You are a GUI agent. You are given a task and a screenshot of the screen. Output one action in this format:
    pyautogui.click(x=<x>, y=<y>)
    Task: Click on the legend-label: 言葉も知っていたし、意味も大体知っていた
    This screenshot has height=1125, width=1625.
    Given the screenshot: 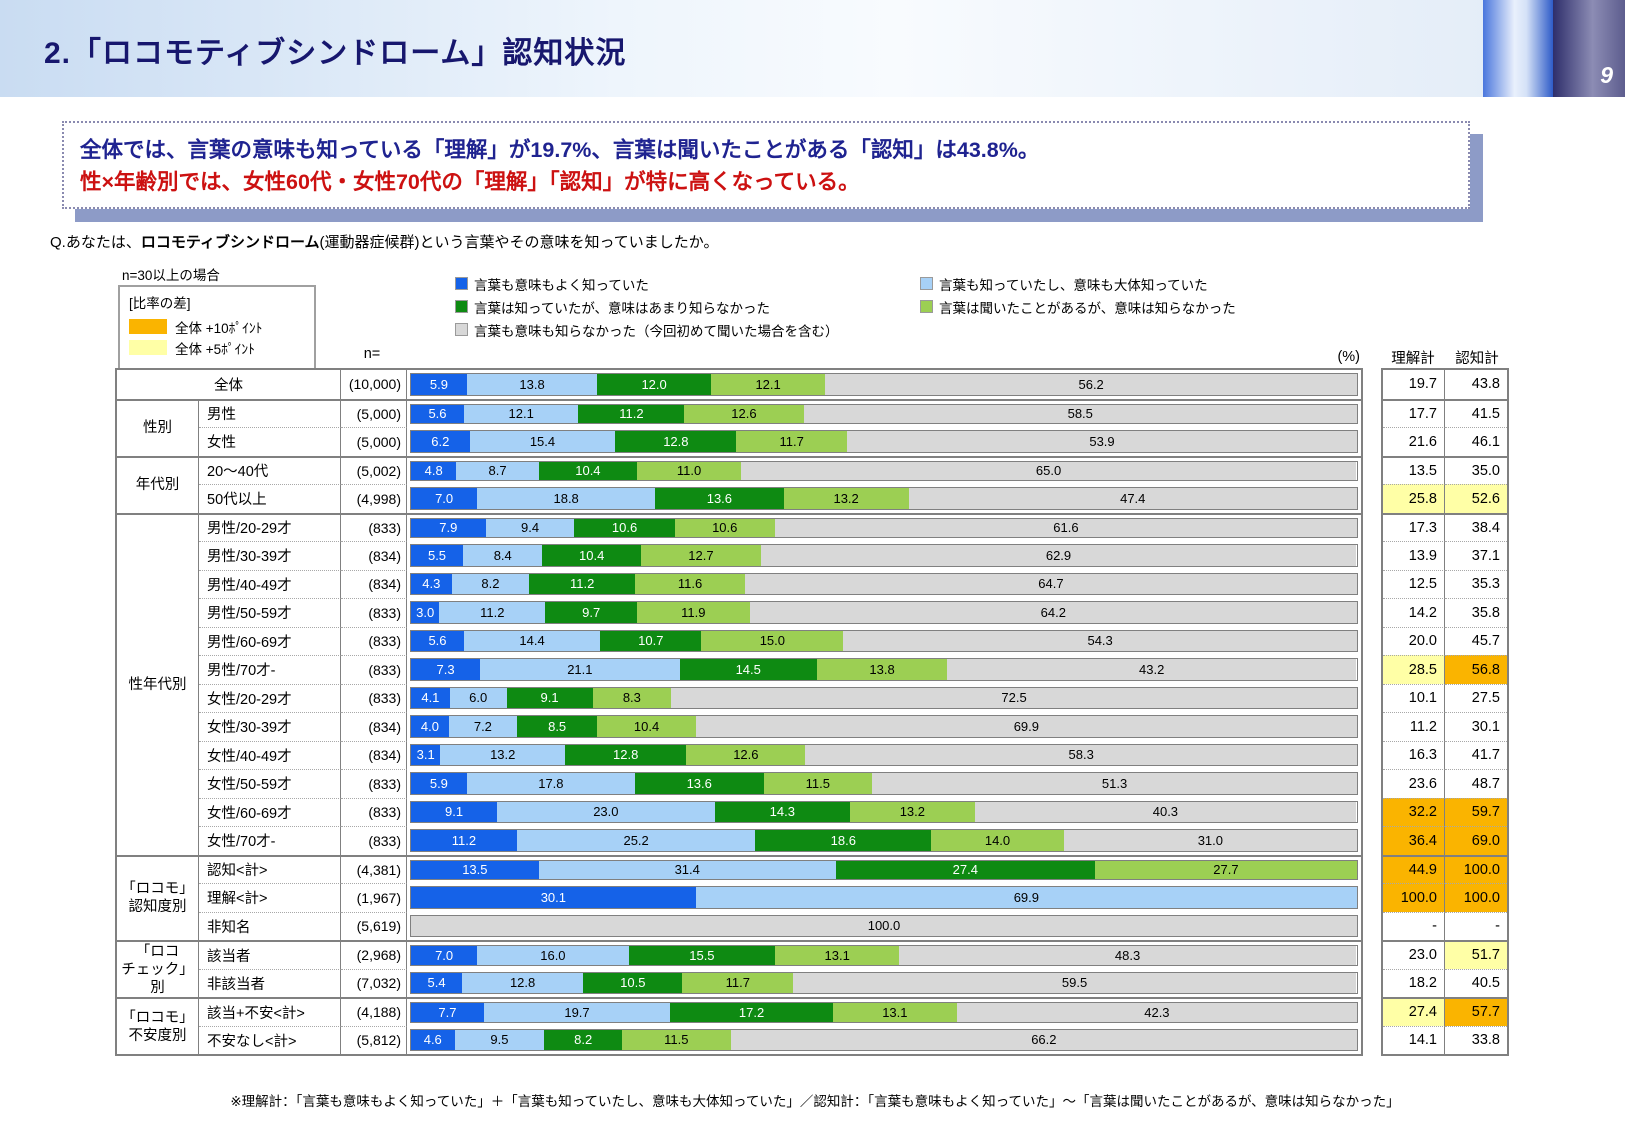 What is the action you would take?
    pyautogui.click(x=1073, y=285)
    